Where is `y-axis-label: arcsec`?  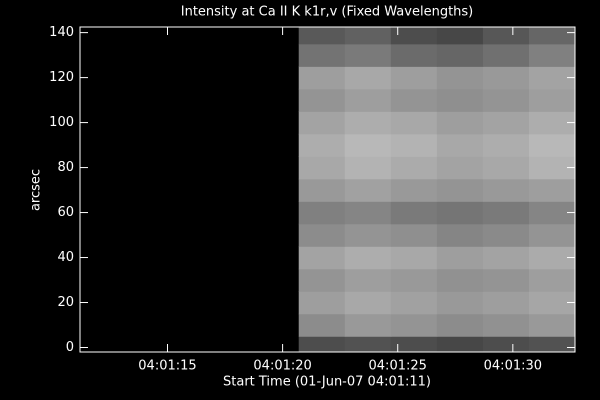 y-axis-label: arcsec is located at coordinates (36, 190).